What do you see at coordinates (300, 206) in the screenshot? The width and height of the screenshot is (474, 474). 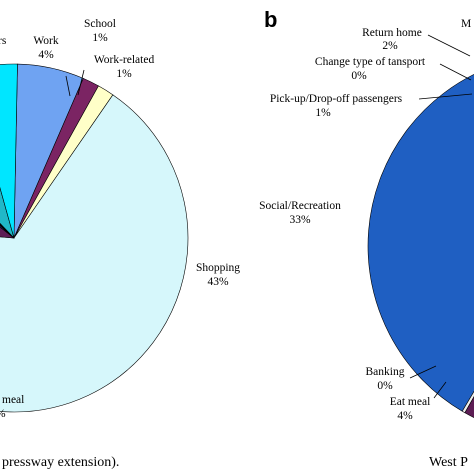 I see `label-social-recreation: Social/Recreation` at bounding box center [300, 206].